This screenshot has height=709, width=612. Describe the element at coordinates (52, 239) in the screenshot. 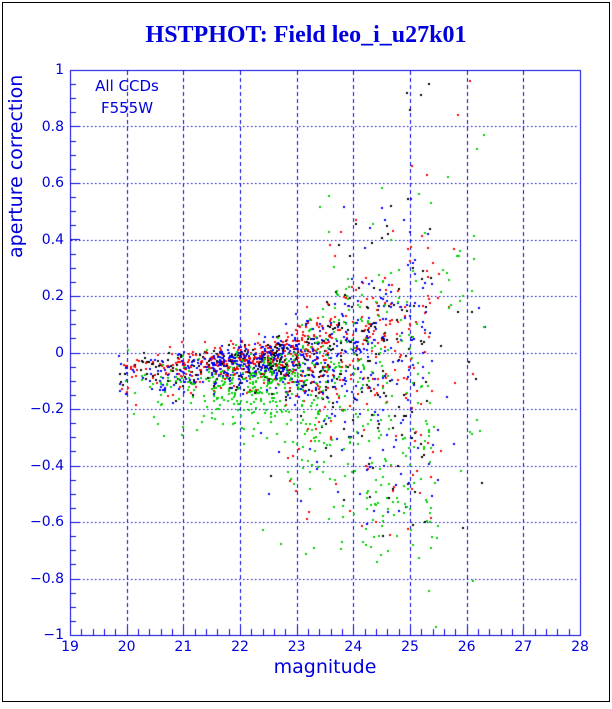

I see `y-tick-label: 0.4` at that location.